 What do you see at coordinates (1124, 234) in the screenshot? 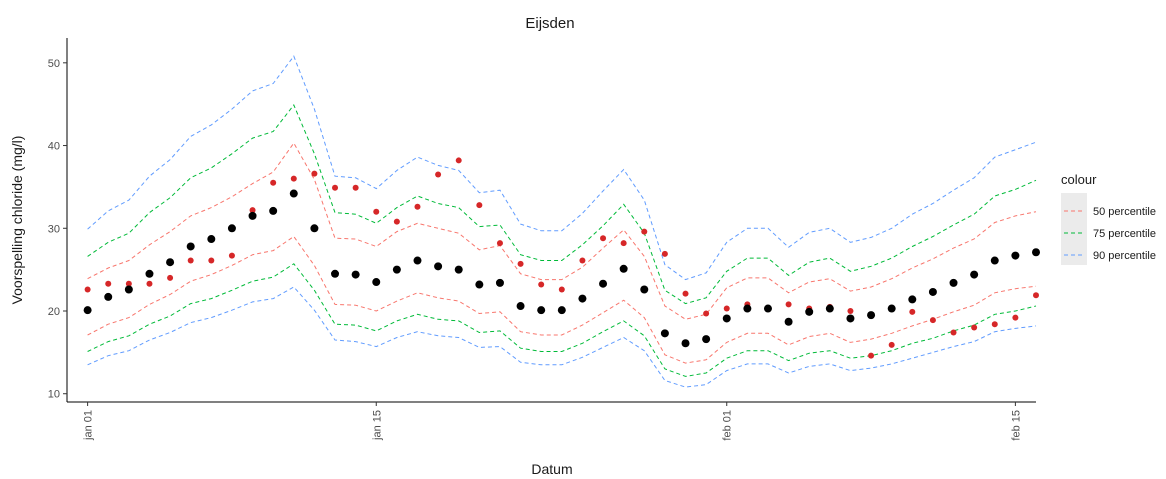
I see `legend-label: 75 percentile` at bounding box center [1124, 234].